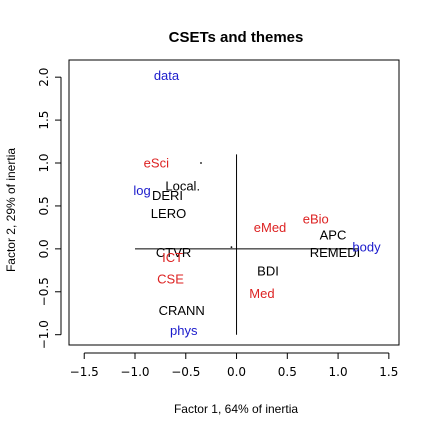 The image size is (436, 436). Describe the element at coordinates (338, 372) in the screenshot. I see `x-tick-label: 1.0` at that location.